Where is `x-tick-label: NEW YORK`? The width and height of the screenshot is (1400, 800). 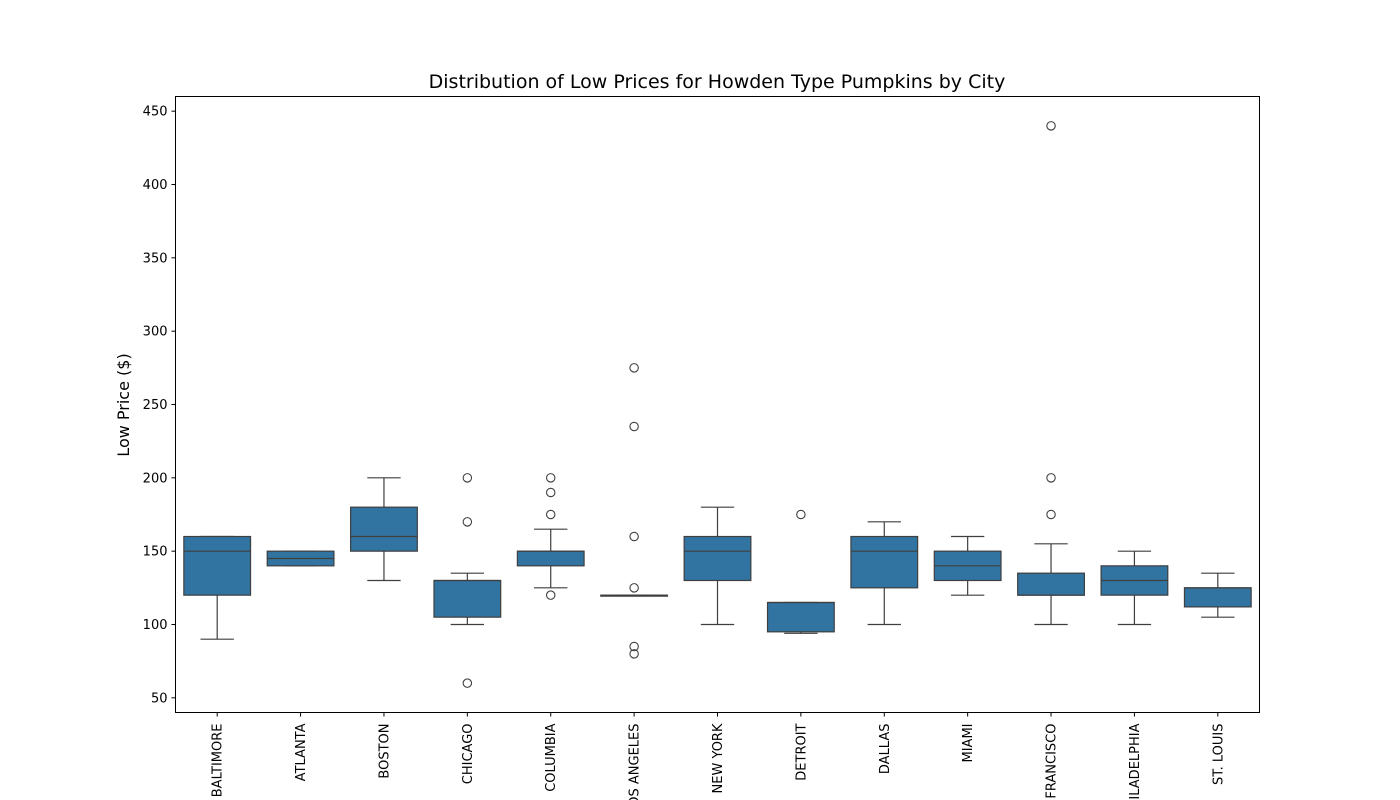 x-tick-label: NEW YORK is located at coordinates (718, 758).